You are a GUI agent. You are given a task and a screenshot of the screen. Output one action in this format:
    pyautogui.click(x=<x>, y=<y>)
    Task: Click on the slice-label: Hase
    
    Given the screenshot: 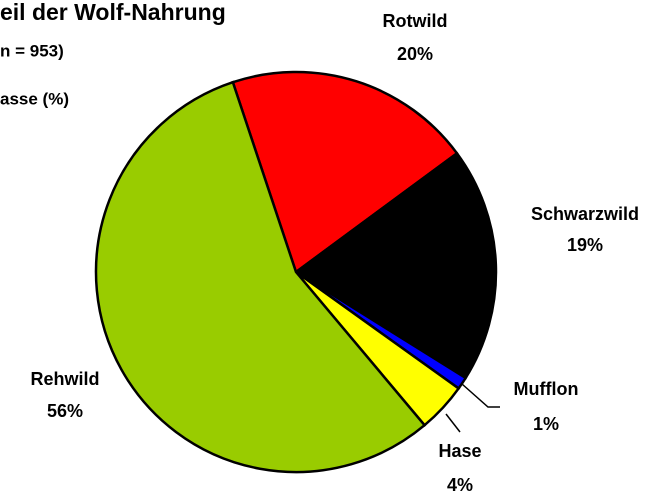 What is the action you would take?
    pyautogui.click(x=459, y=451)
    